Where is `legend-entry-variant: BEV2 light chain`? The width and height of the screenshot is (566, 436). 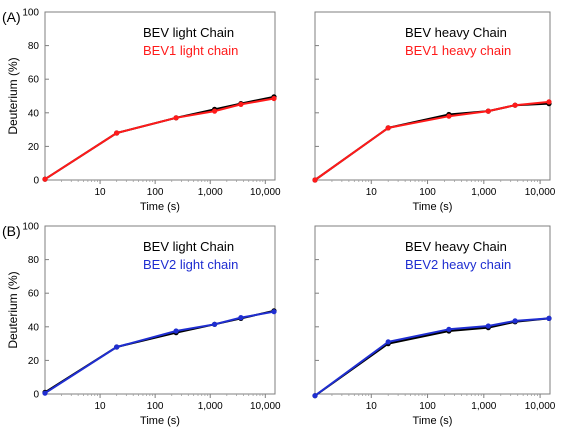 legend-entry-variant: BEV2 light chain is located at coordinates (190, 264).